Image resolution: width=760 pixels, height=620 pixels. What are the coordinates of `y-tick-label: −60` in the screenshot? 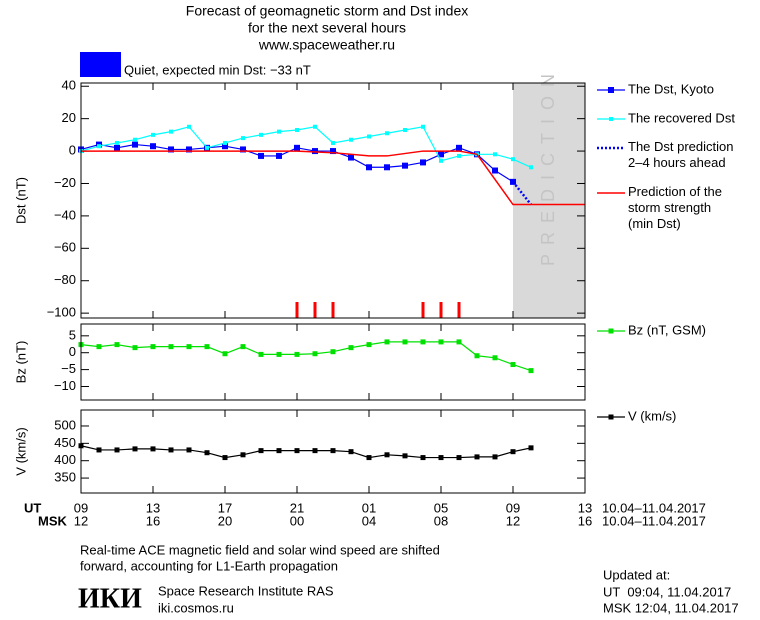 It's located at (65, 247).